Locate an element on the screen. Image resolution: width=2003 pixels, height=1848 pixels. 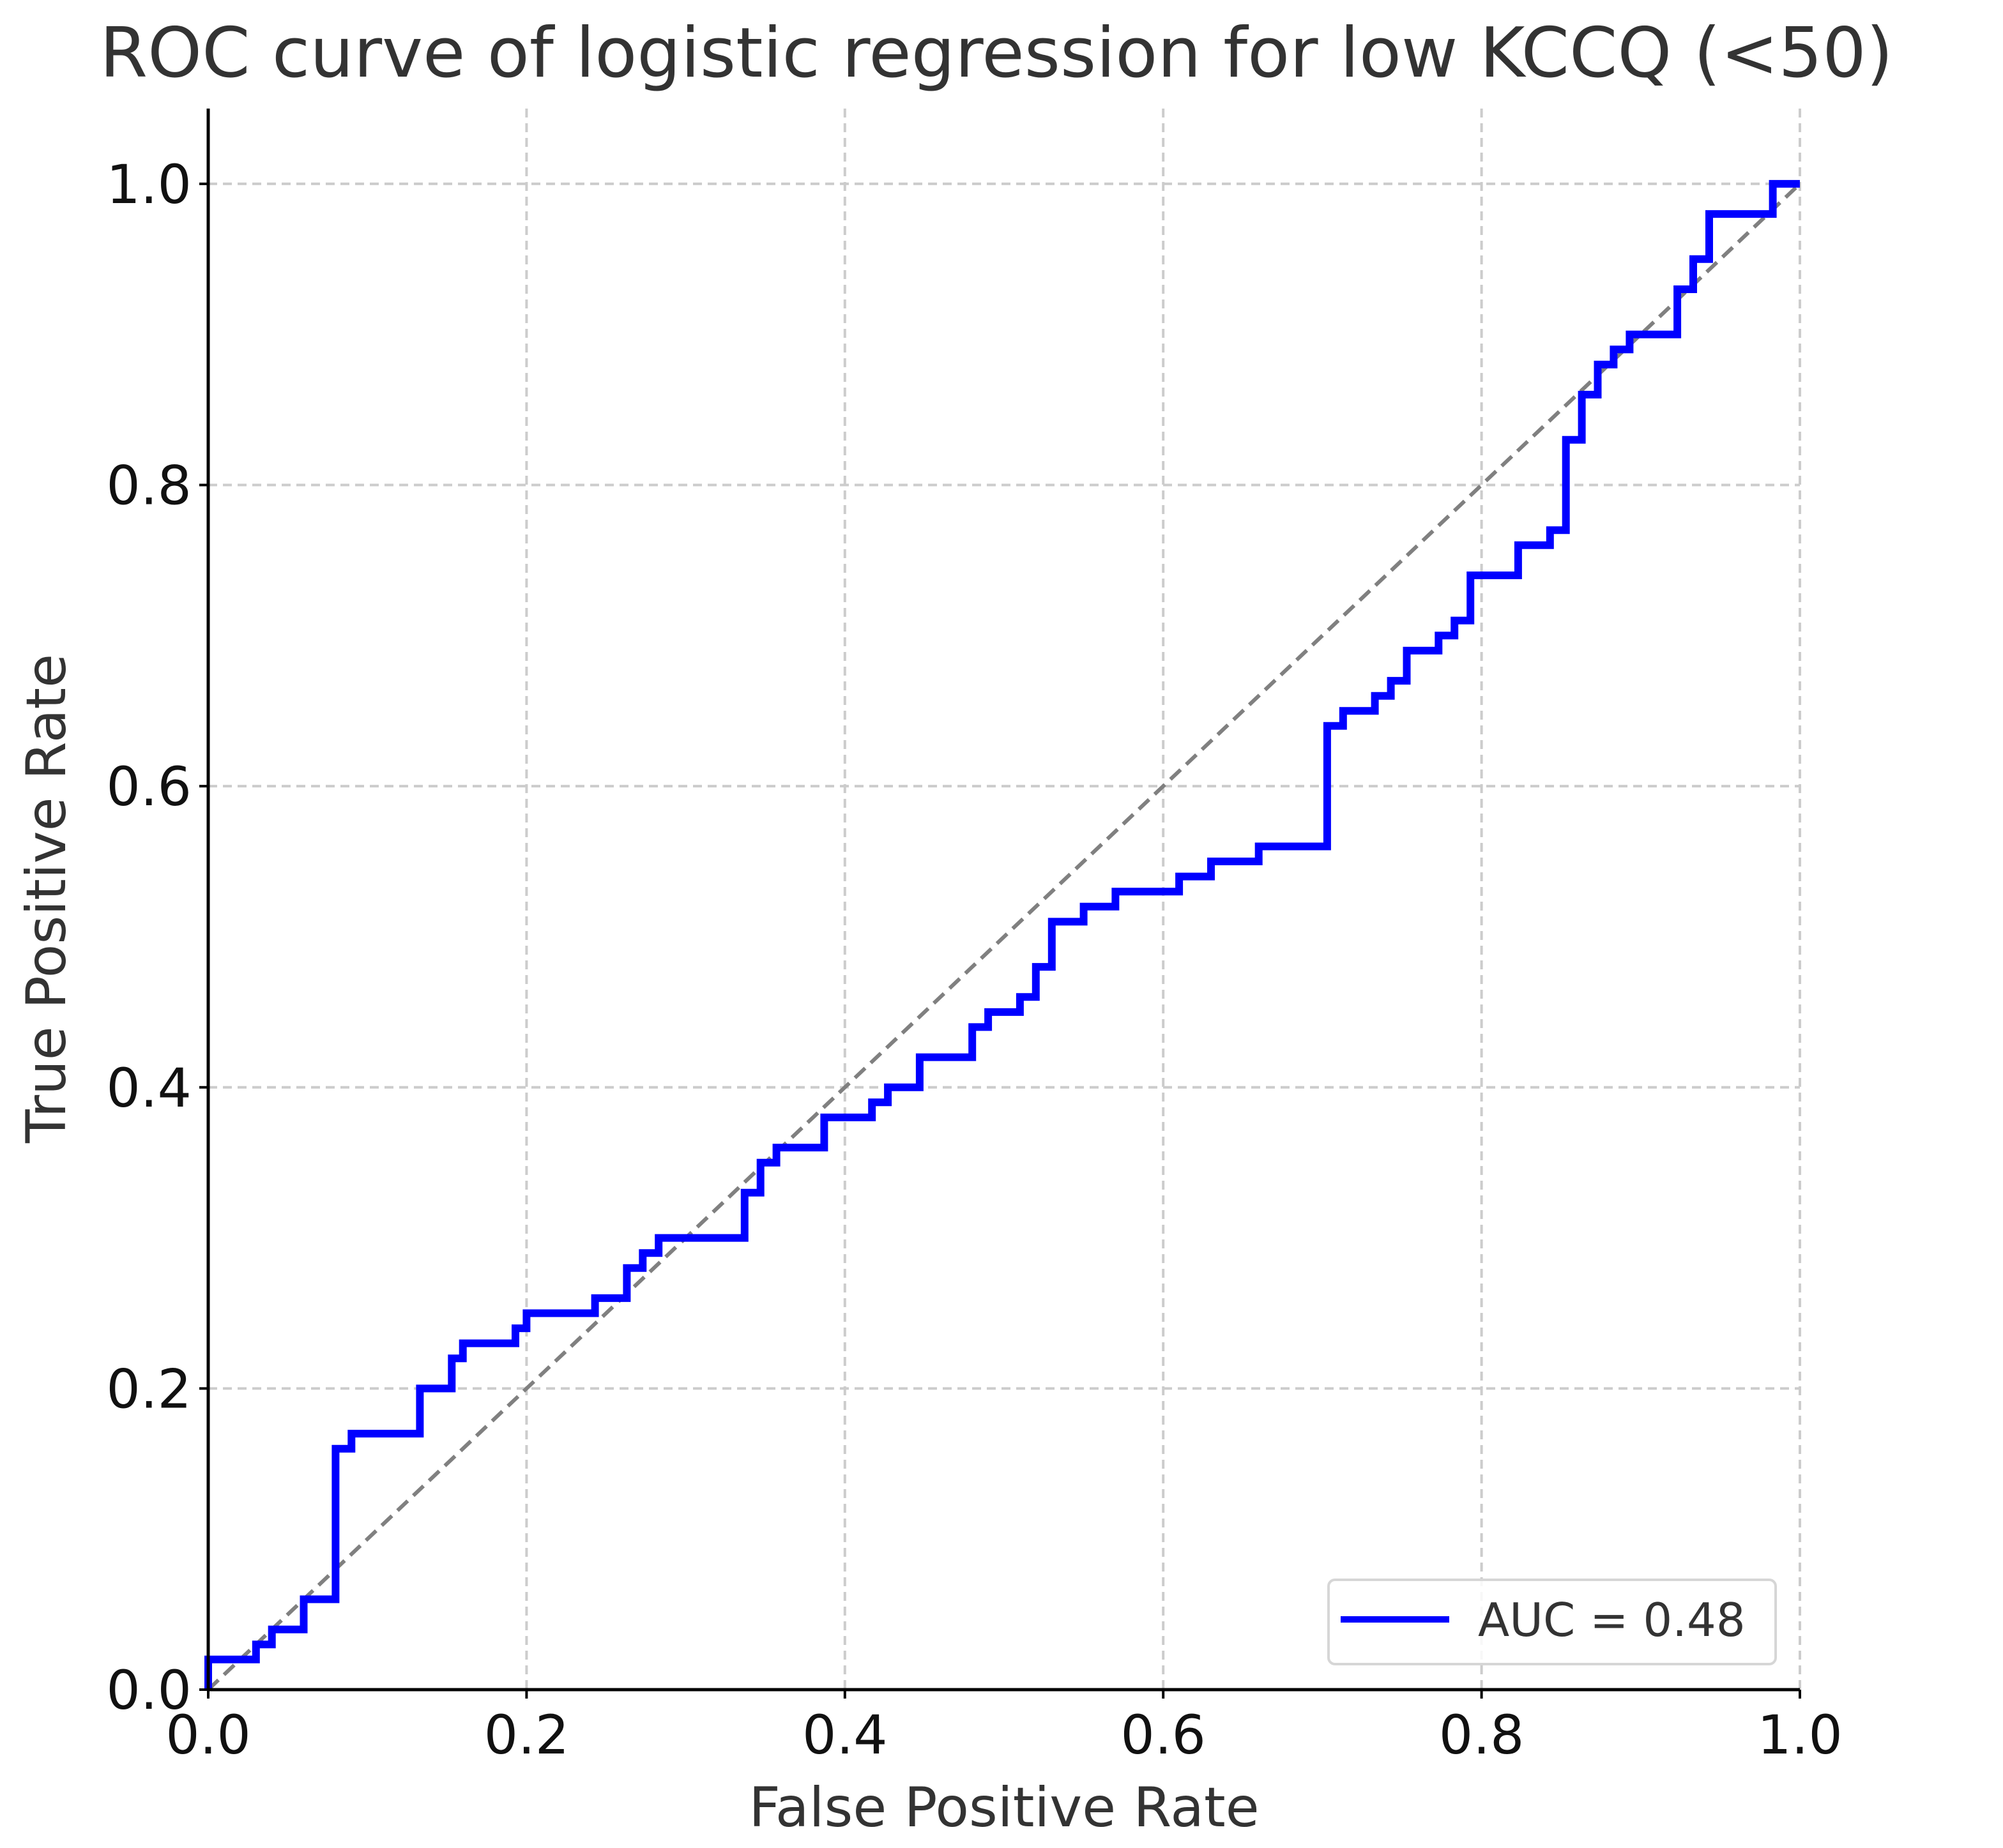
x-axis-label: False Positive Rate is located at coordinates (1004, 1808).